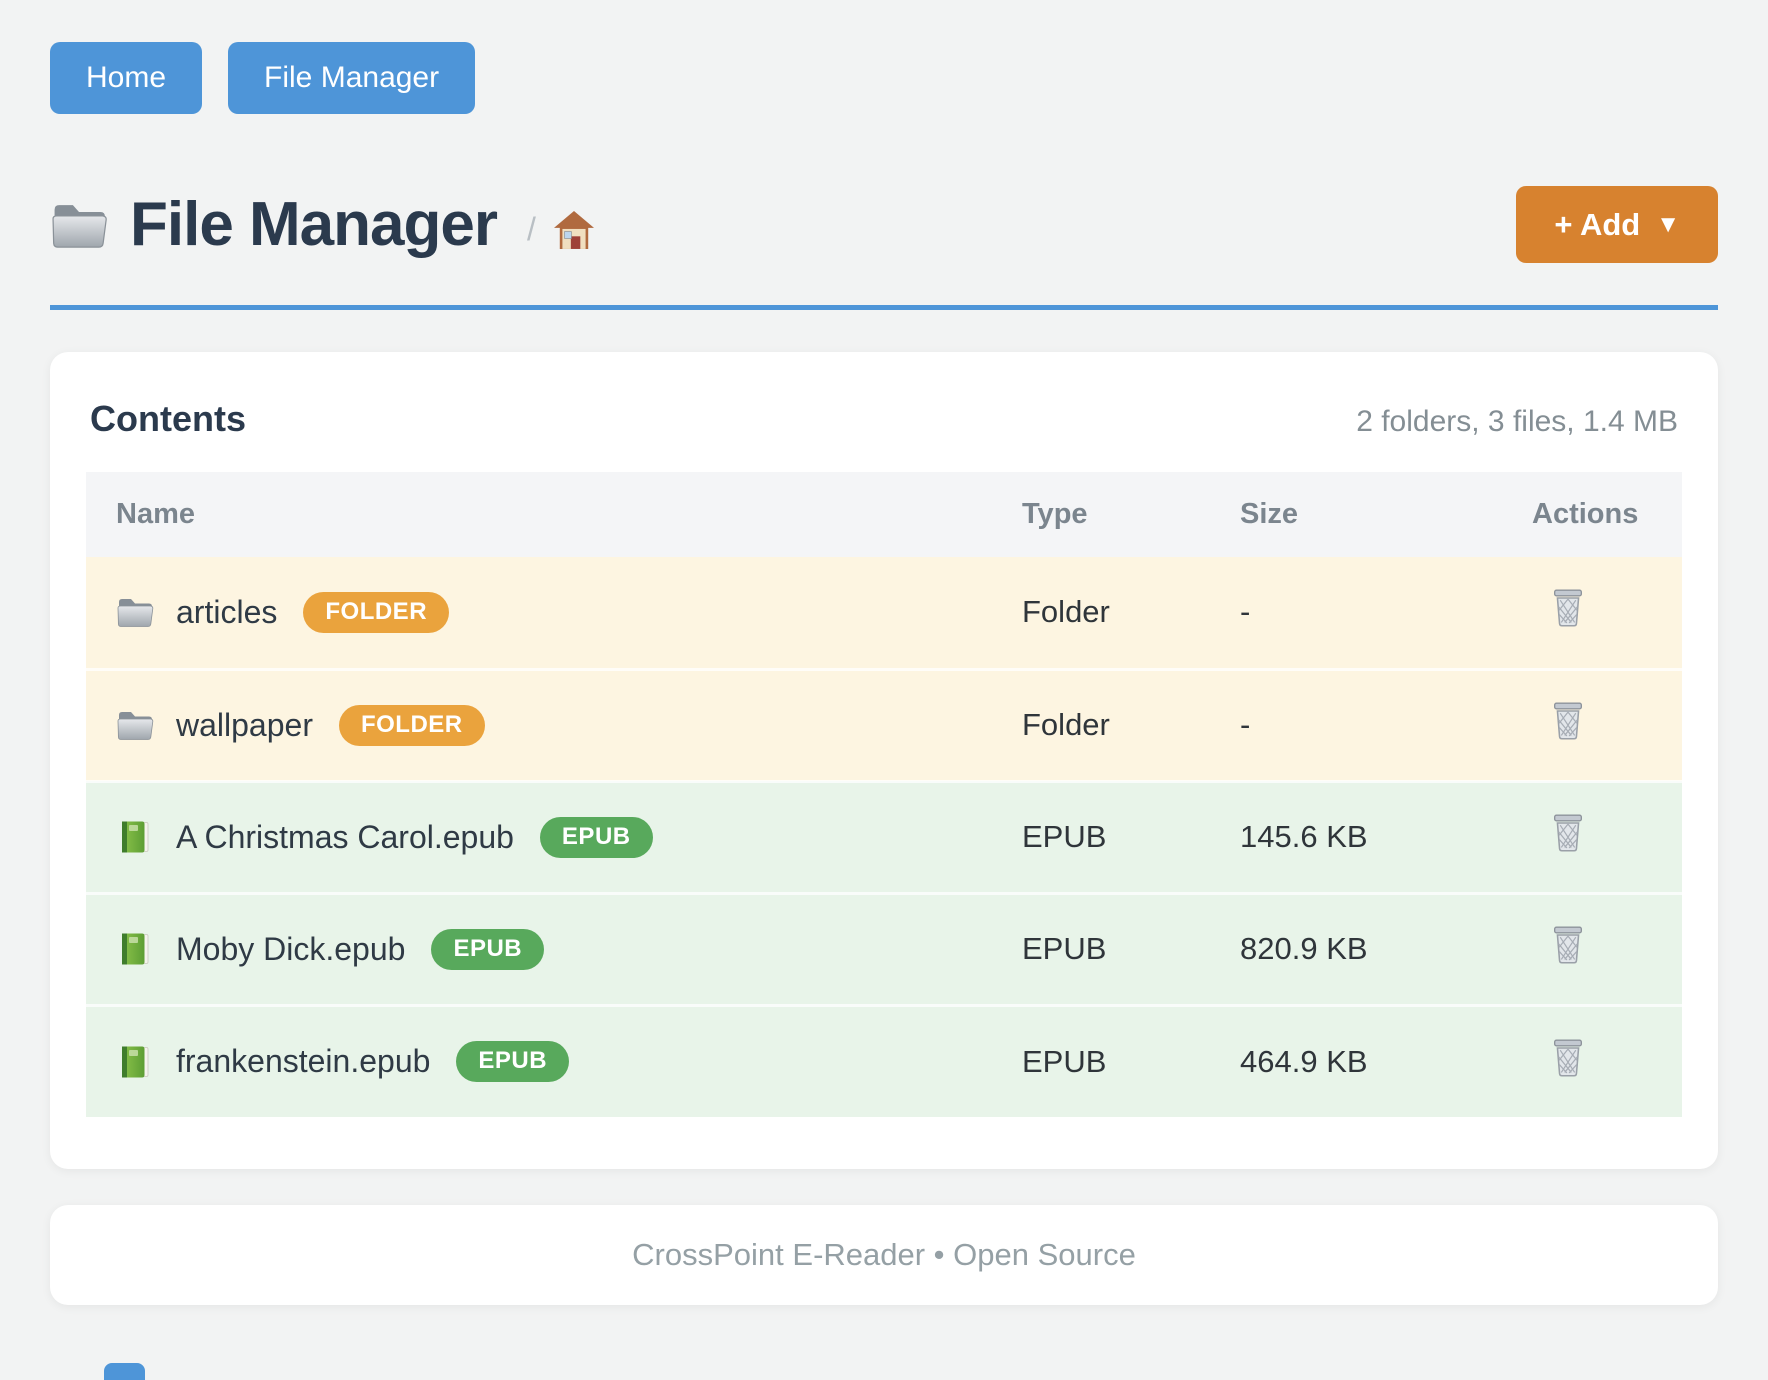 Image resolution: width=1768 pixels, height=1380 pixels. What do you see at coordinates (884, 78) in the screenshot?
I see `top-navigation: Home File Manager` at bounding box center [884, 78].